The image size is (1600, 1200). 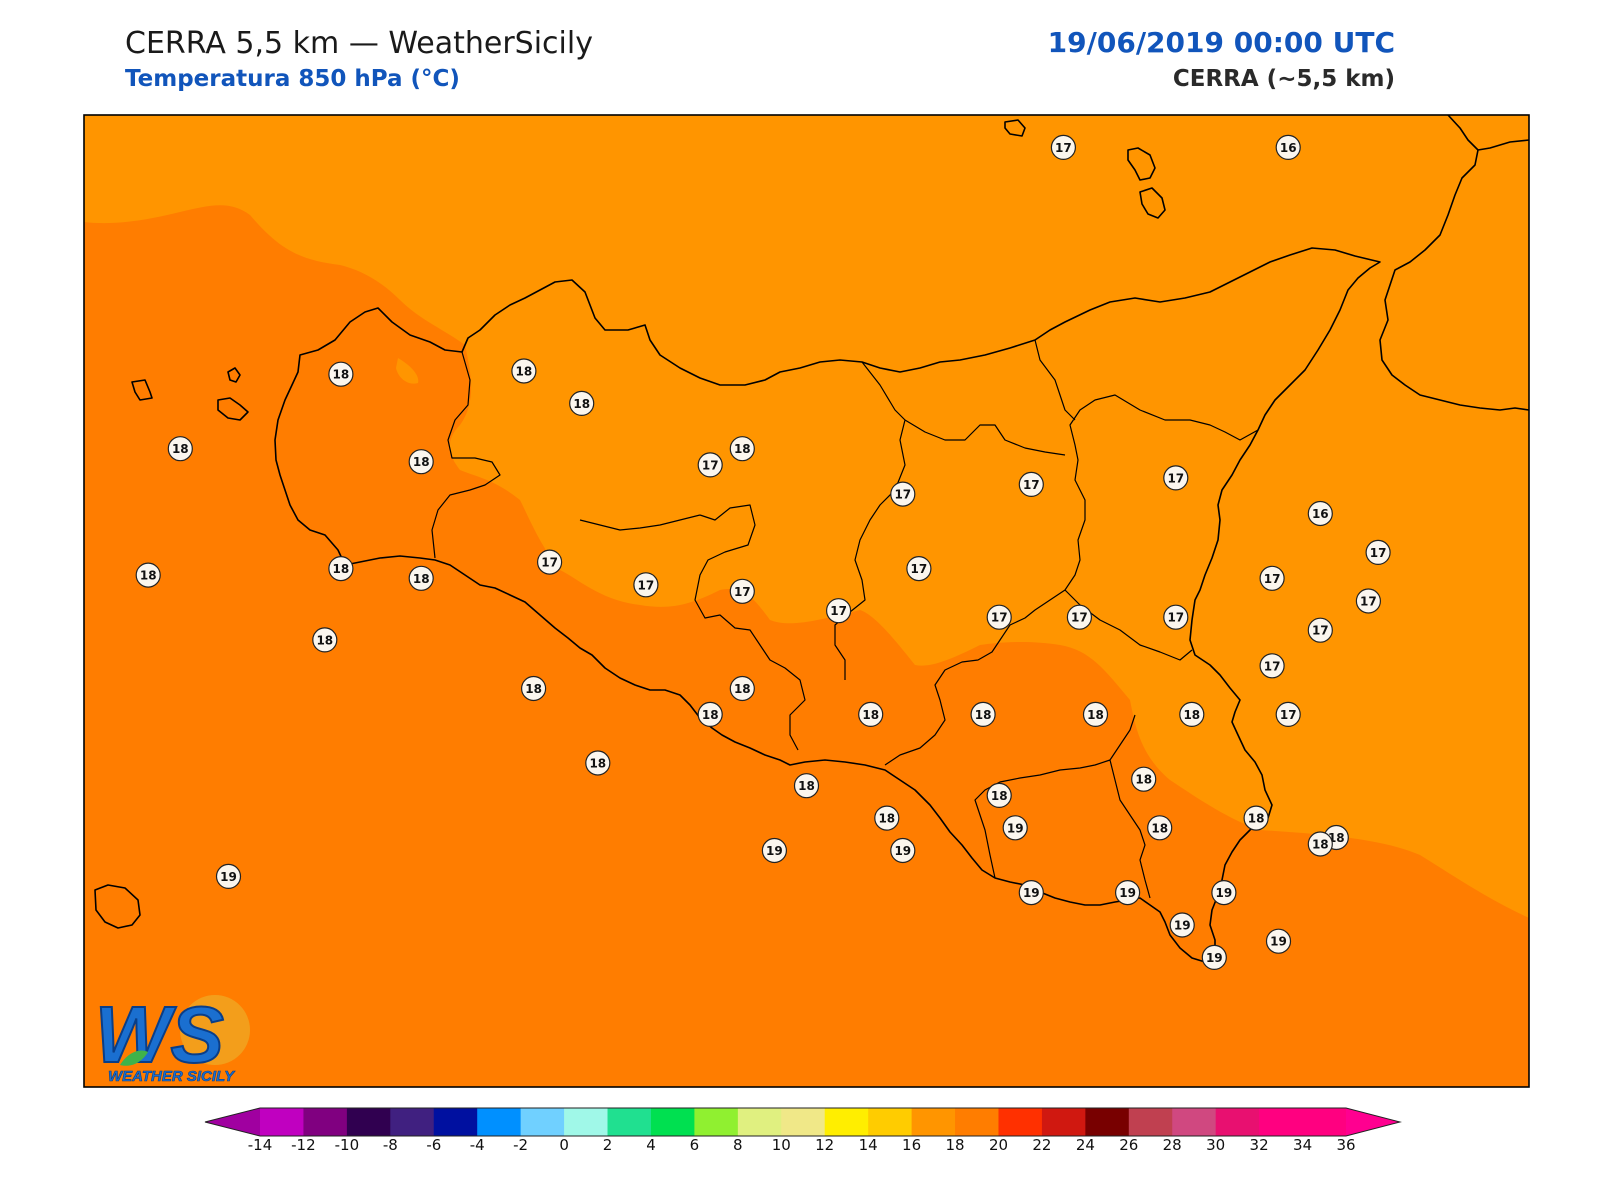 What do you see at coordinates (292, 79) in the screenshot?
I see `variable-subtitle: Temperatura 850 hPa (°C)` at bounding box center [292, 79].